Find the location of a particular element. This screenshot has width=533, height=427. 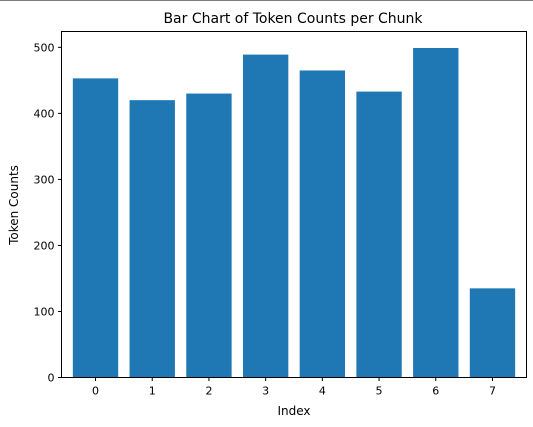

y-tick-label: 400 is located at coordinates (44, 113).